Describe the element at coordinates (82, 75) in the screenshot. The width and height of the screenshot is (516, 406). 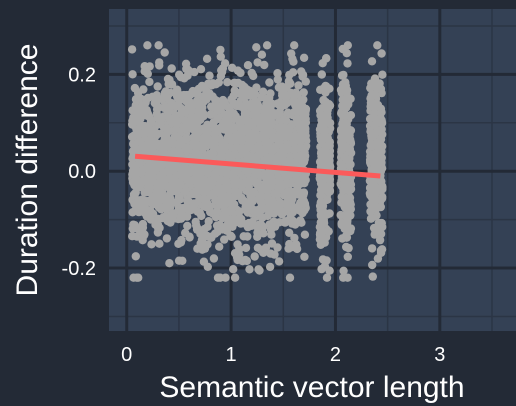
I see `y-tick-label: 0.2` at that location.